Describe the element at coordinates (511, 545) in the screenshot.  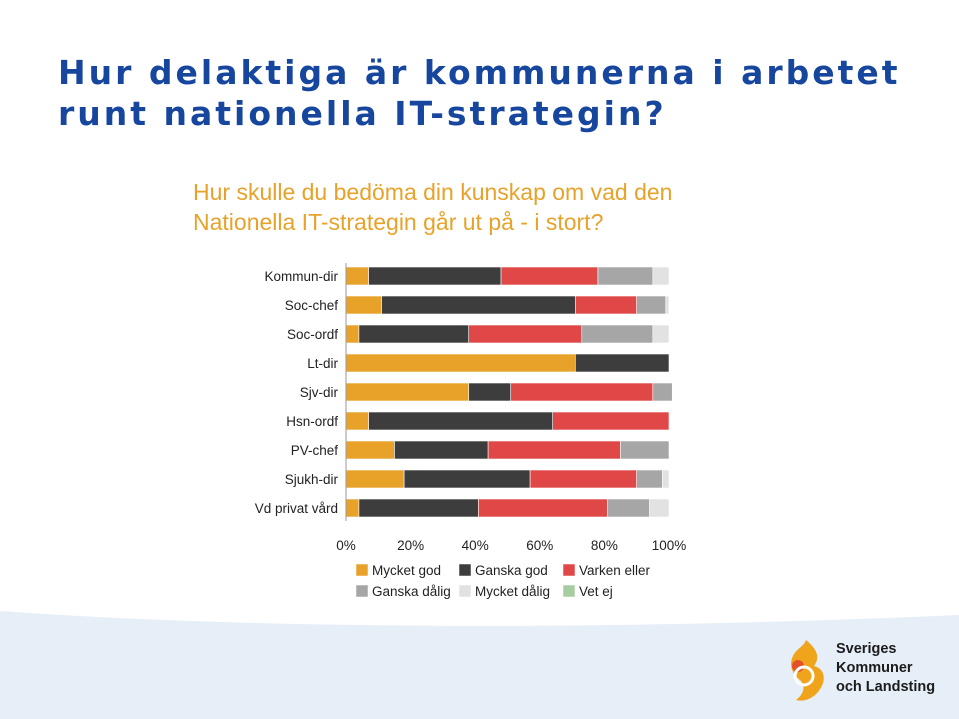
I see `x-axis-ticks: 0% 20% 40% 60% 80% 100%` at that location.